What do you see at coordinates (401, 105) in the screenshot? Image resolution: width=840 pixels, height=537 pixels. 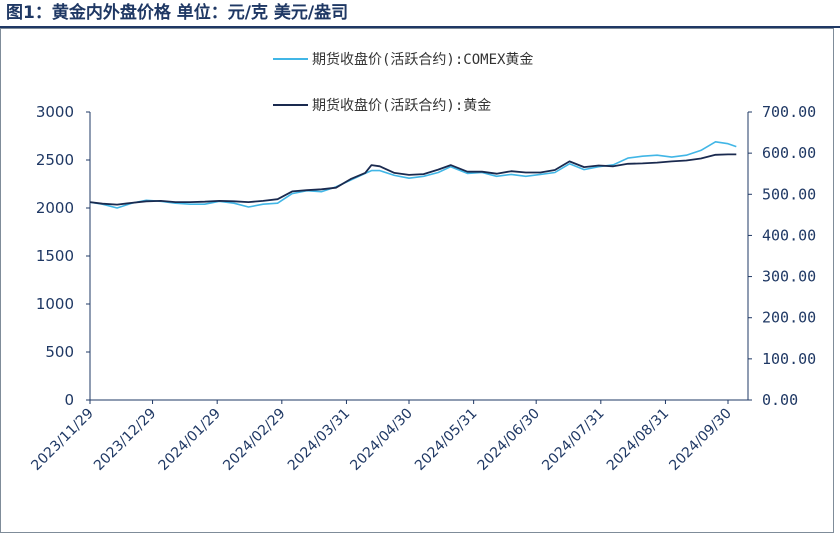 I see `legend-label-domestic: 期货收盘价(活跃合约):黄金` at bounding box center [401, 105].